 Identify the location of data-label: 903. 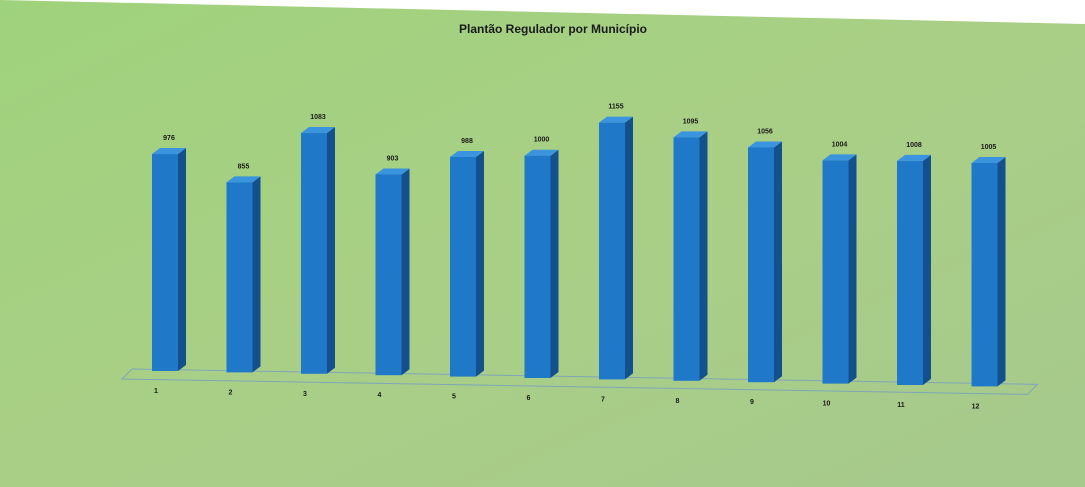
(393, 158).